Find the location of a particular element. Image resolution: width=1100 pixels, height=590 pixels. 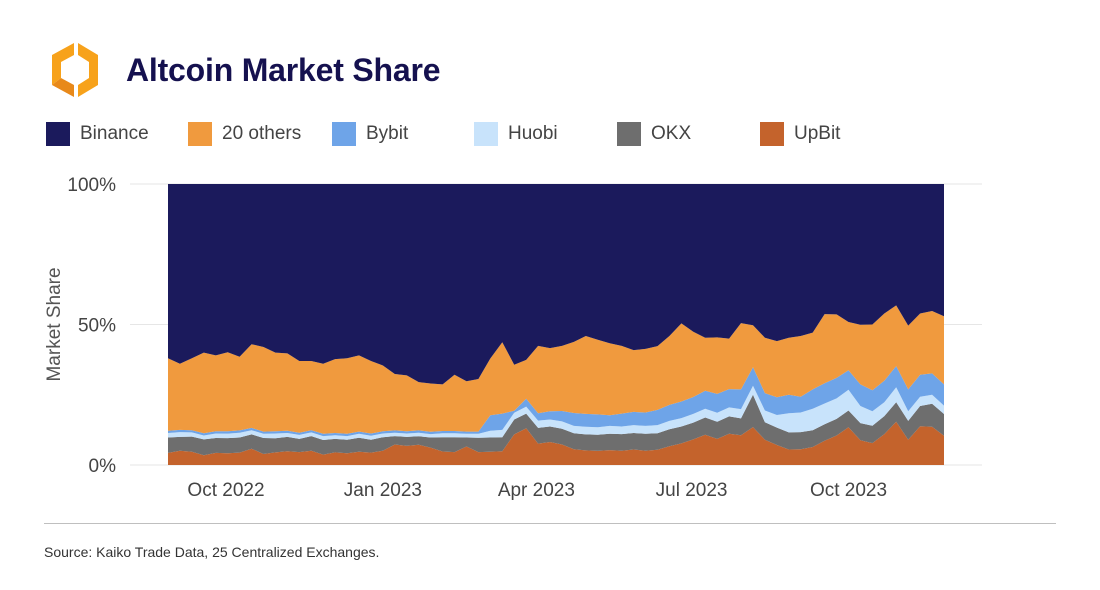

chart-header: Altcoin Market Share is located at coordinates (242, 70).